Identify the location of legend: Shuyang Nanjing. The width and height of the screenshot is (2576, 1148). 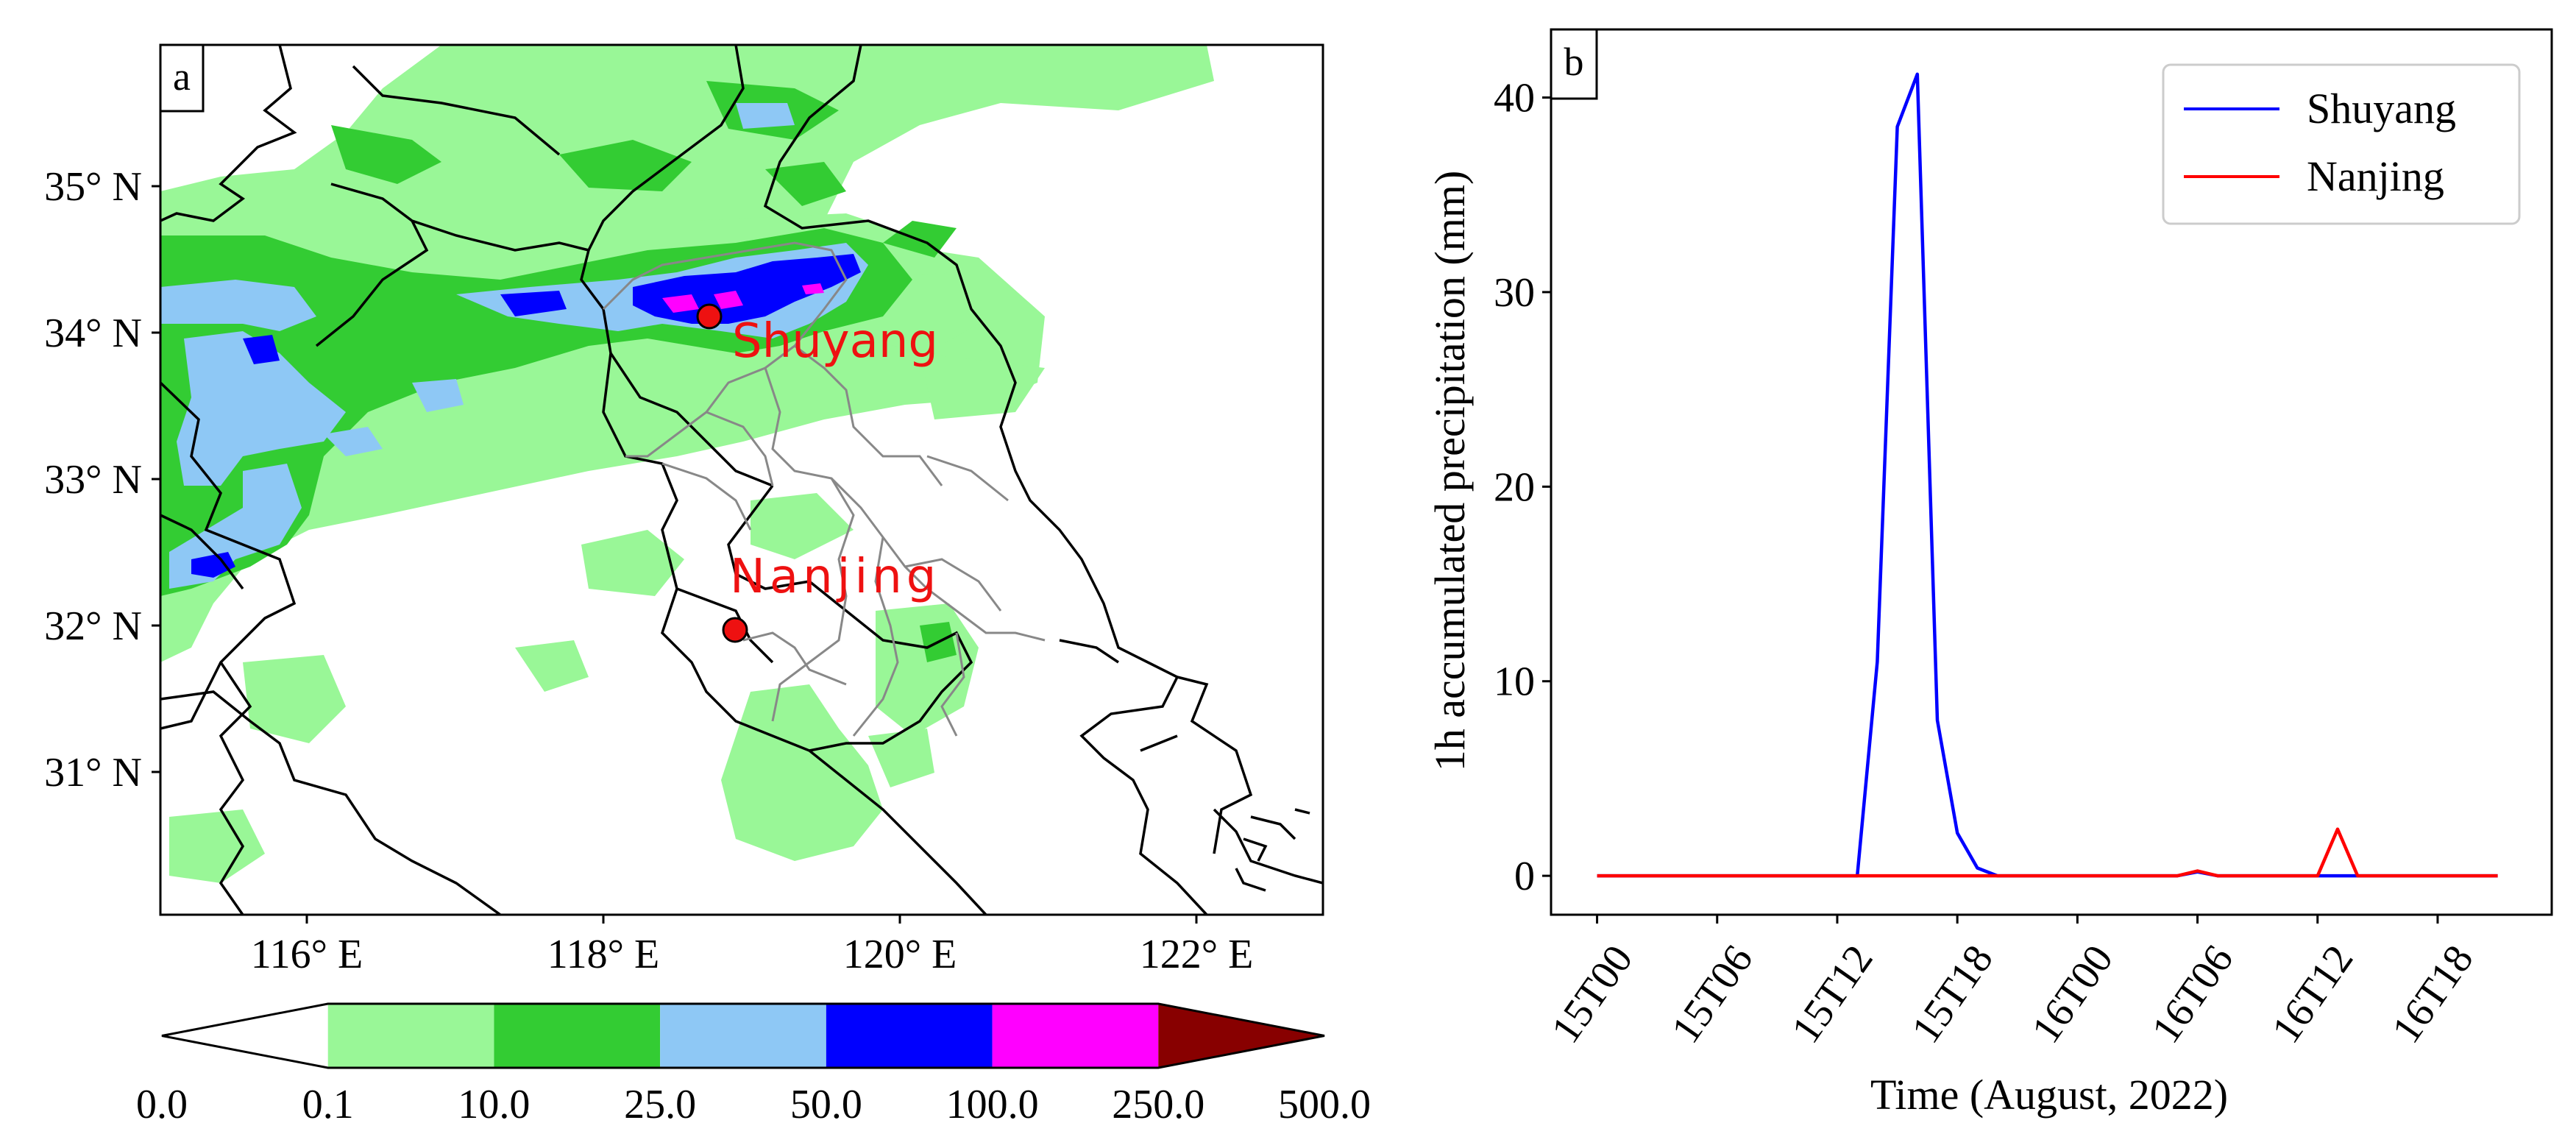
(2341, 144).